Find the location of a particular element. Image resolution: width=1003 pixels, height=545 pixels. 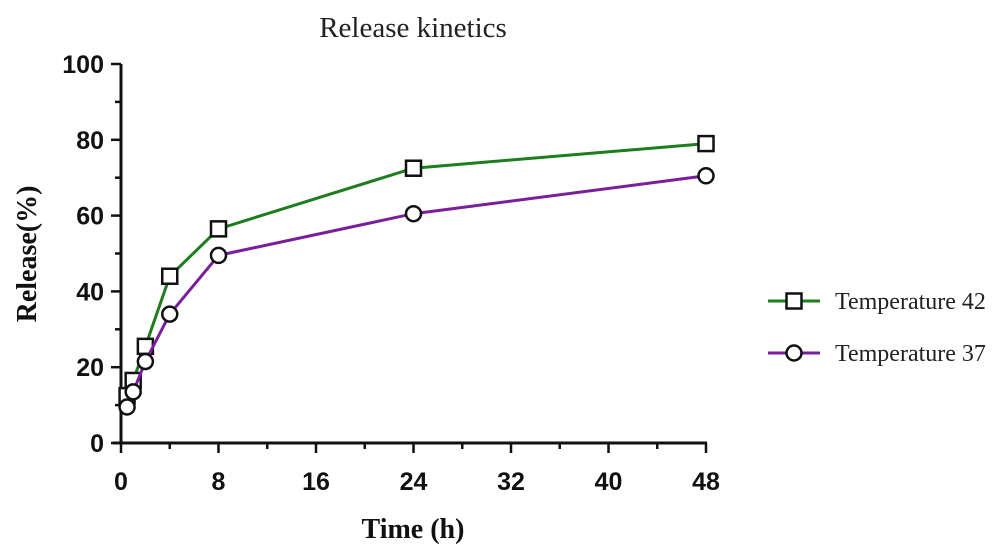

y-tick-label: 60 is located at coordinates (90, 217).